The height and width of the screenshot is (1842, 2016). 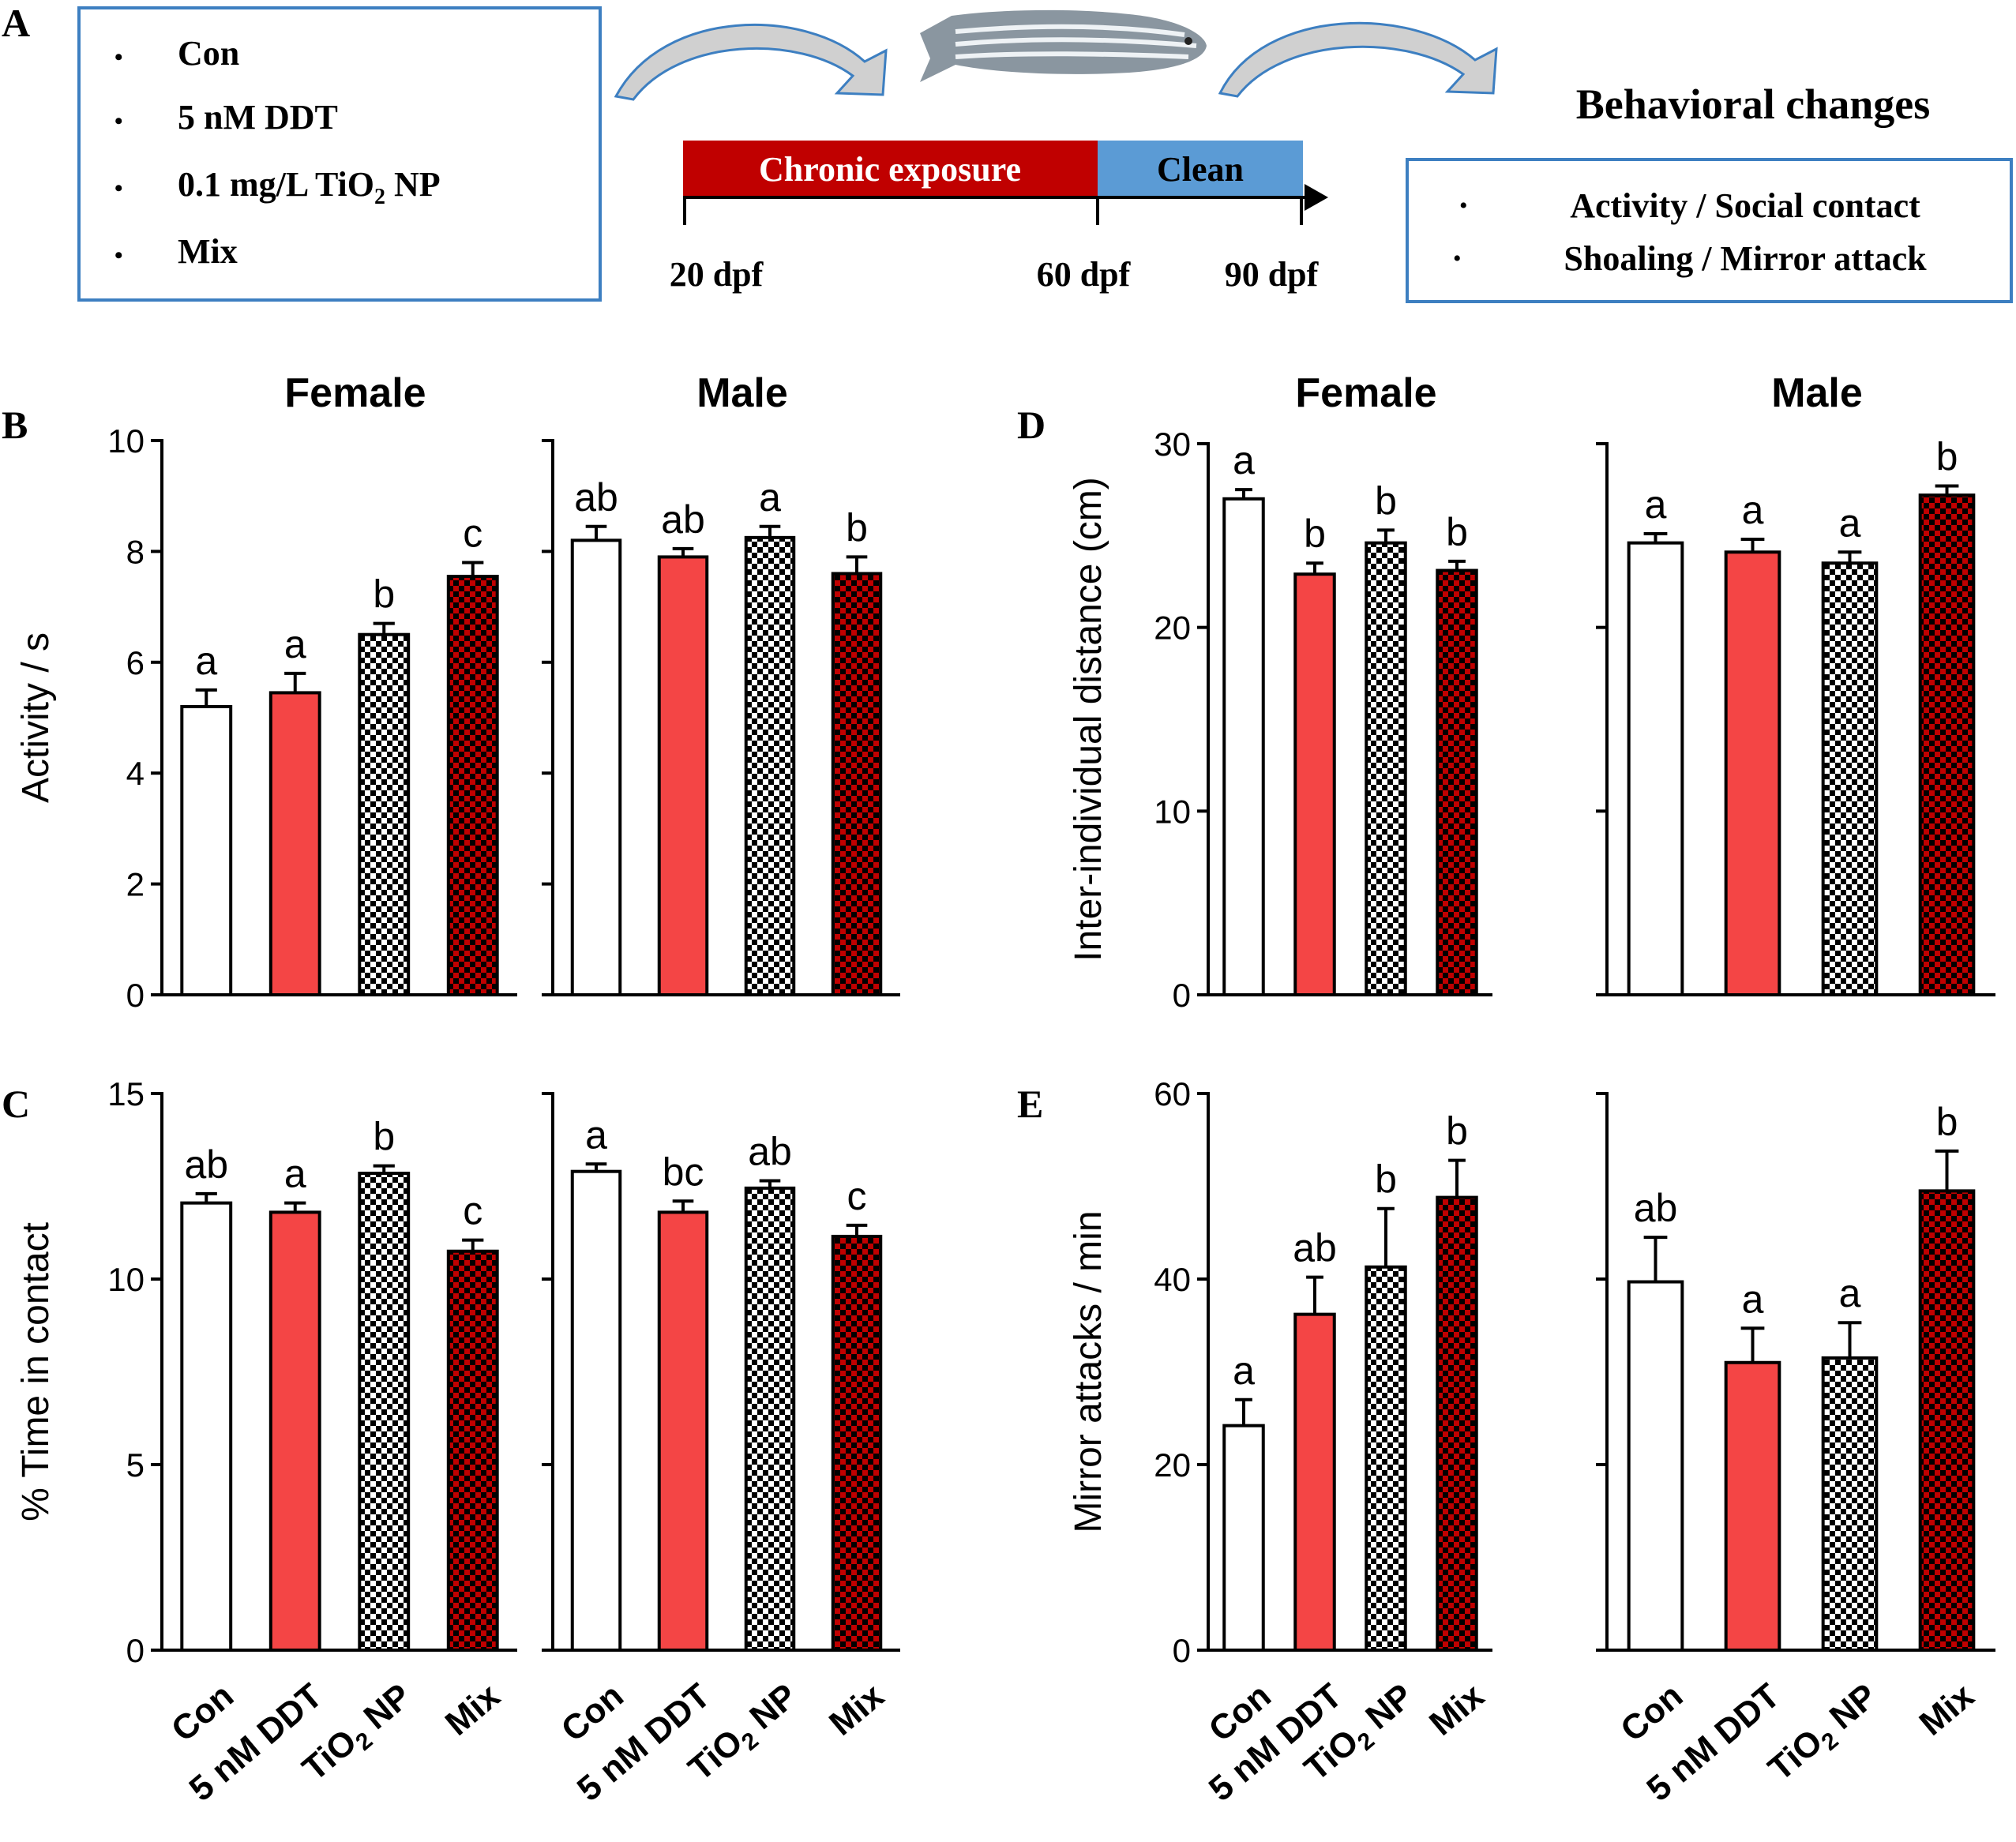 I want to click on curved-arrow-icon, so click(x=751, y=62).